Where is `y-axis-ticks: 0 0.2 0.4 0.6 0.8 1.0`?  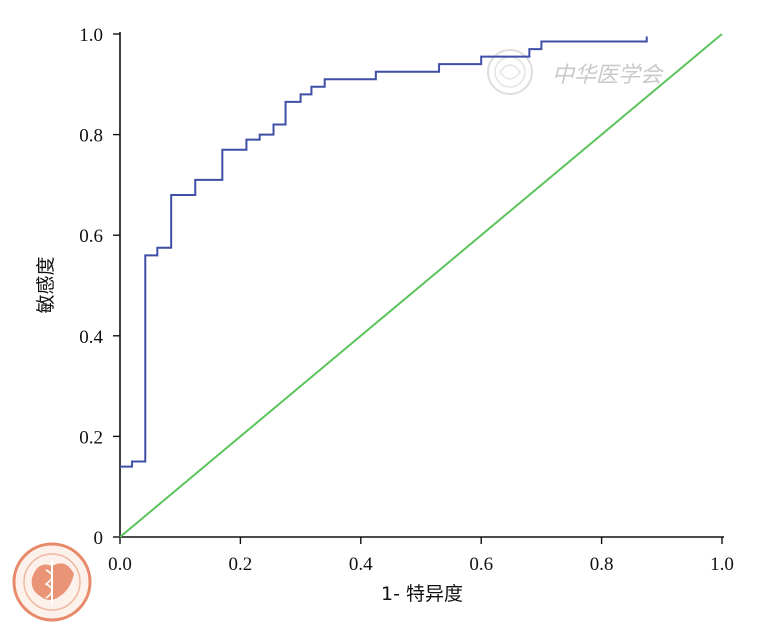
y-axis-ticks: 0 0.2 0.4 0.6 0.8 1.0 is located at coordinates (99, 287).